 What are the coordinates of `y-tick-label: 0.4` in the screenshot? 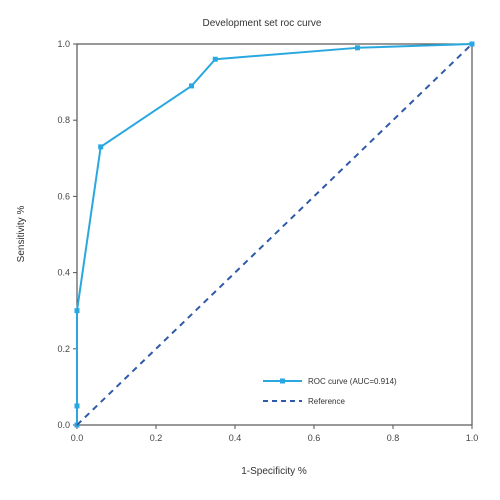 It's located at (63, 273).